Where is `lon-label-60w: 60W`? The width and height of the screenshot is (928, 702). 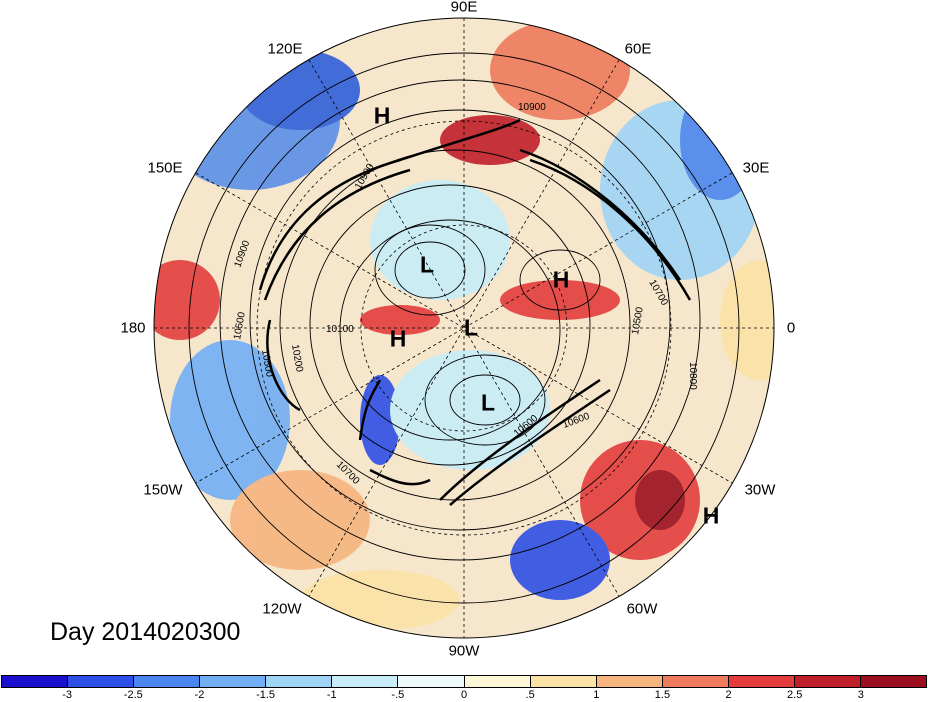 lon-label-60w: 60W is located at coordinates (642, 609).